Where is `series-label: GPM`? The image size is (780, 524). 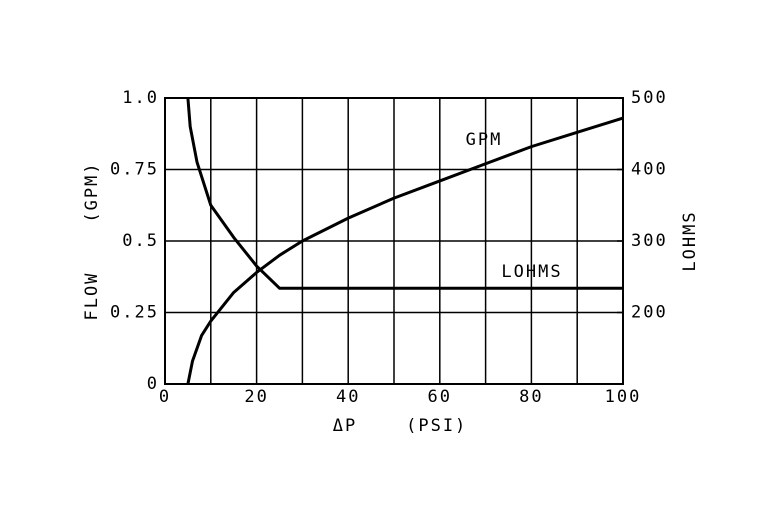 series-label: GPM is located at coordinates (484, 140).